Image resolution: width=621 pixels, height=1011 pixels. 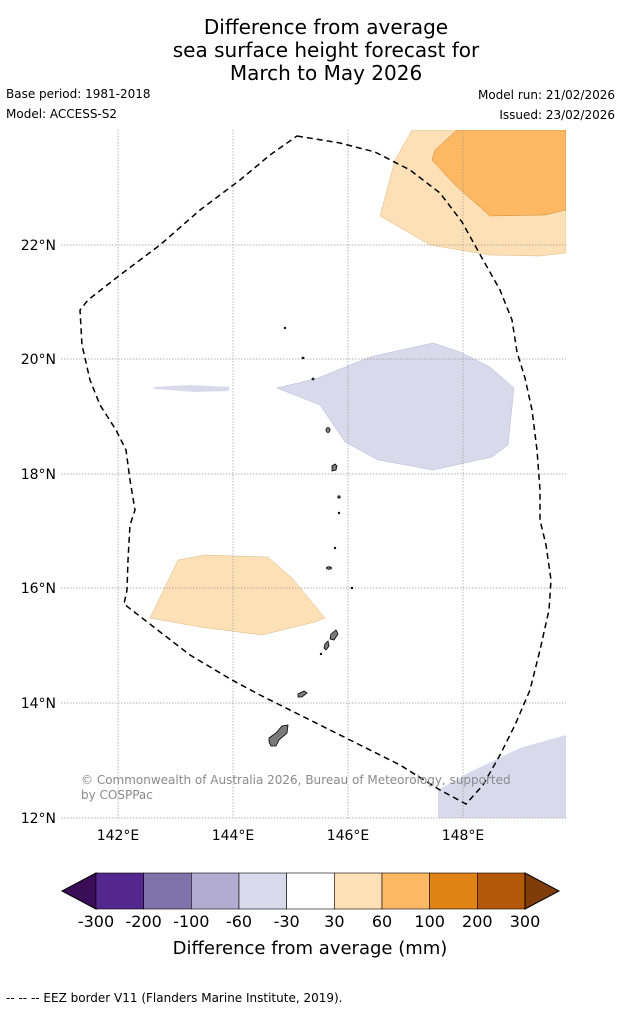 What do you see at coordinates (38, 246) in the screenshot?
I see `lat-label-22: 22°N` at bounding box center [38, 246].